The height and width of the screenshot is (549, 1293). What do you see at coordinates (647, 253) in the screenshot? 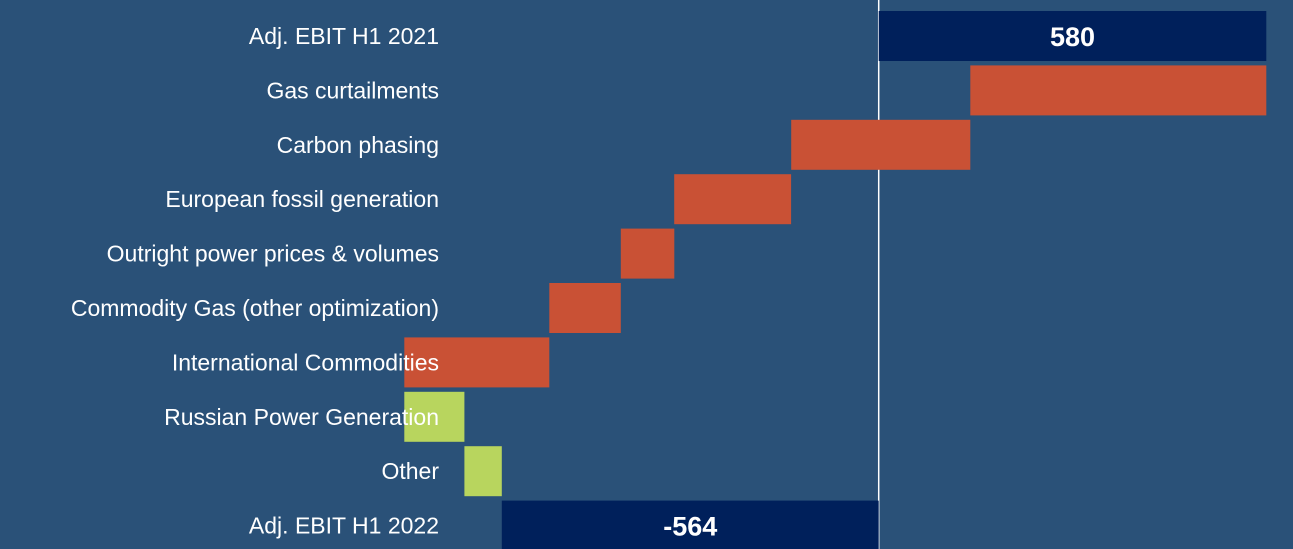
I see `bar-outright-power-prices-volumes` at bounding box center [647, 253].